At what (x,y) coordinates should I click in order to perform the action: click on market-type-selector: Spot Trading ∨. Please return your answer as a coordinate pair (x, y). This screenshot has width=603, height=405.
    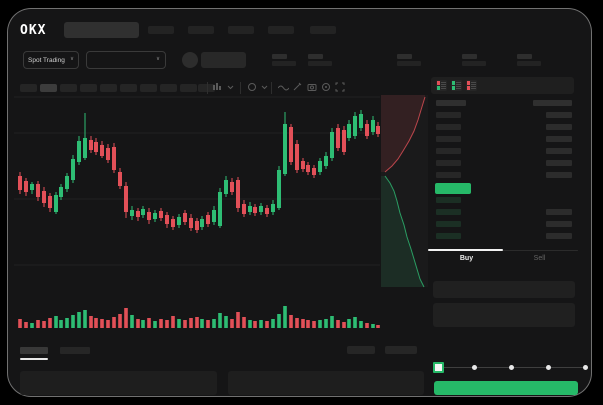
    Looking at the image, I should click on (51, 60).